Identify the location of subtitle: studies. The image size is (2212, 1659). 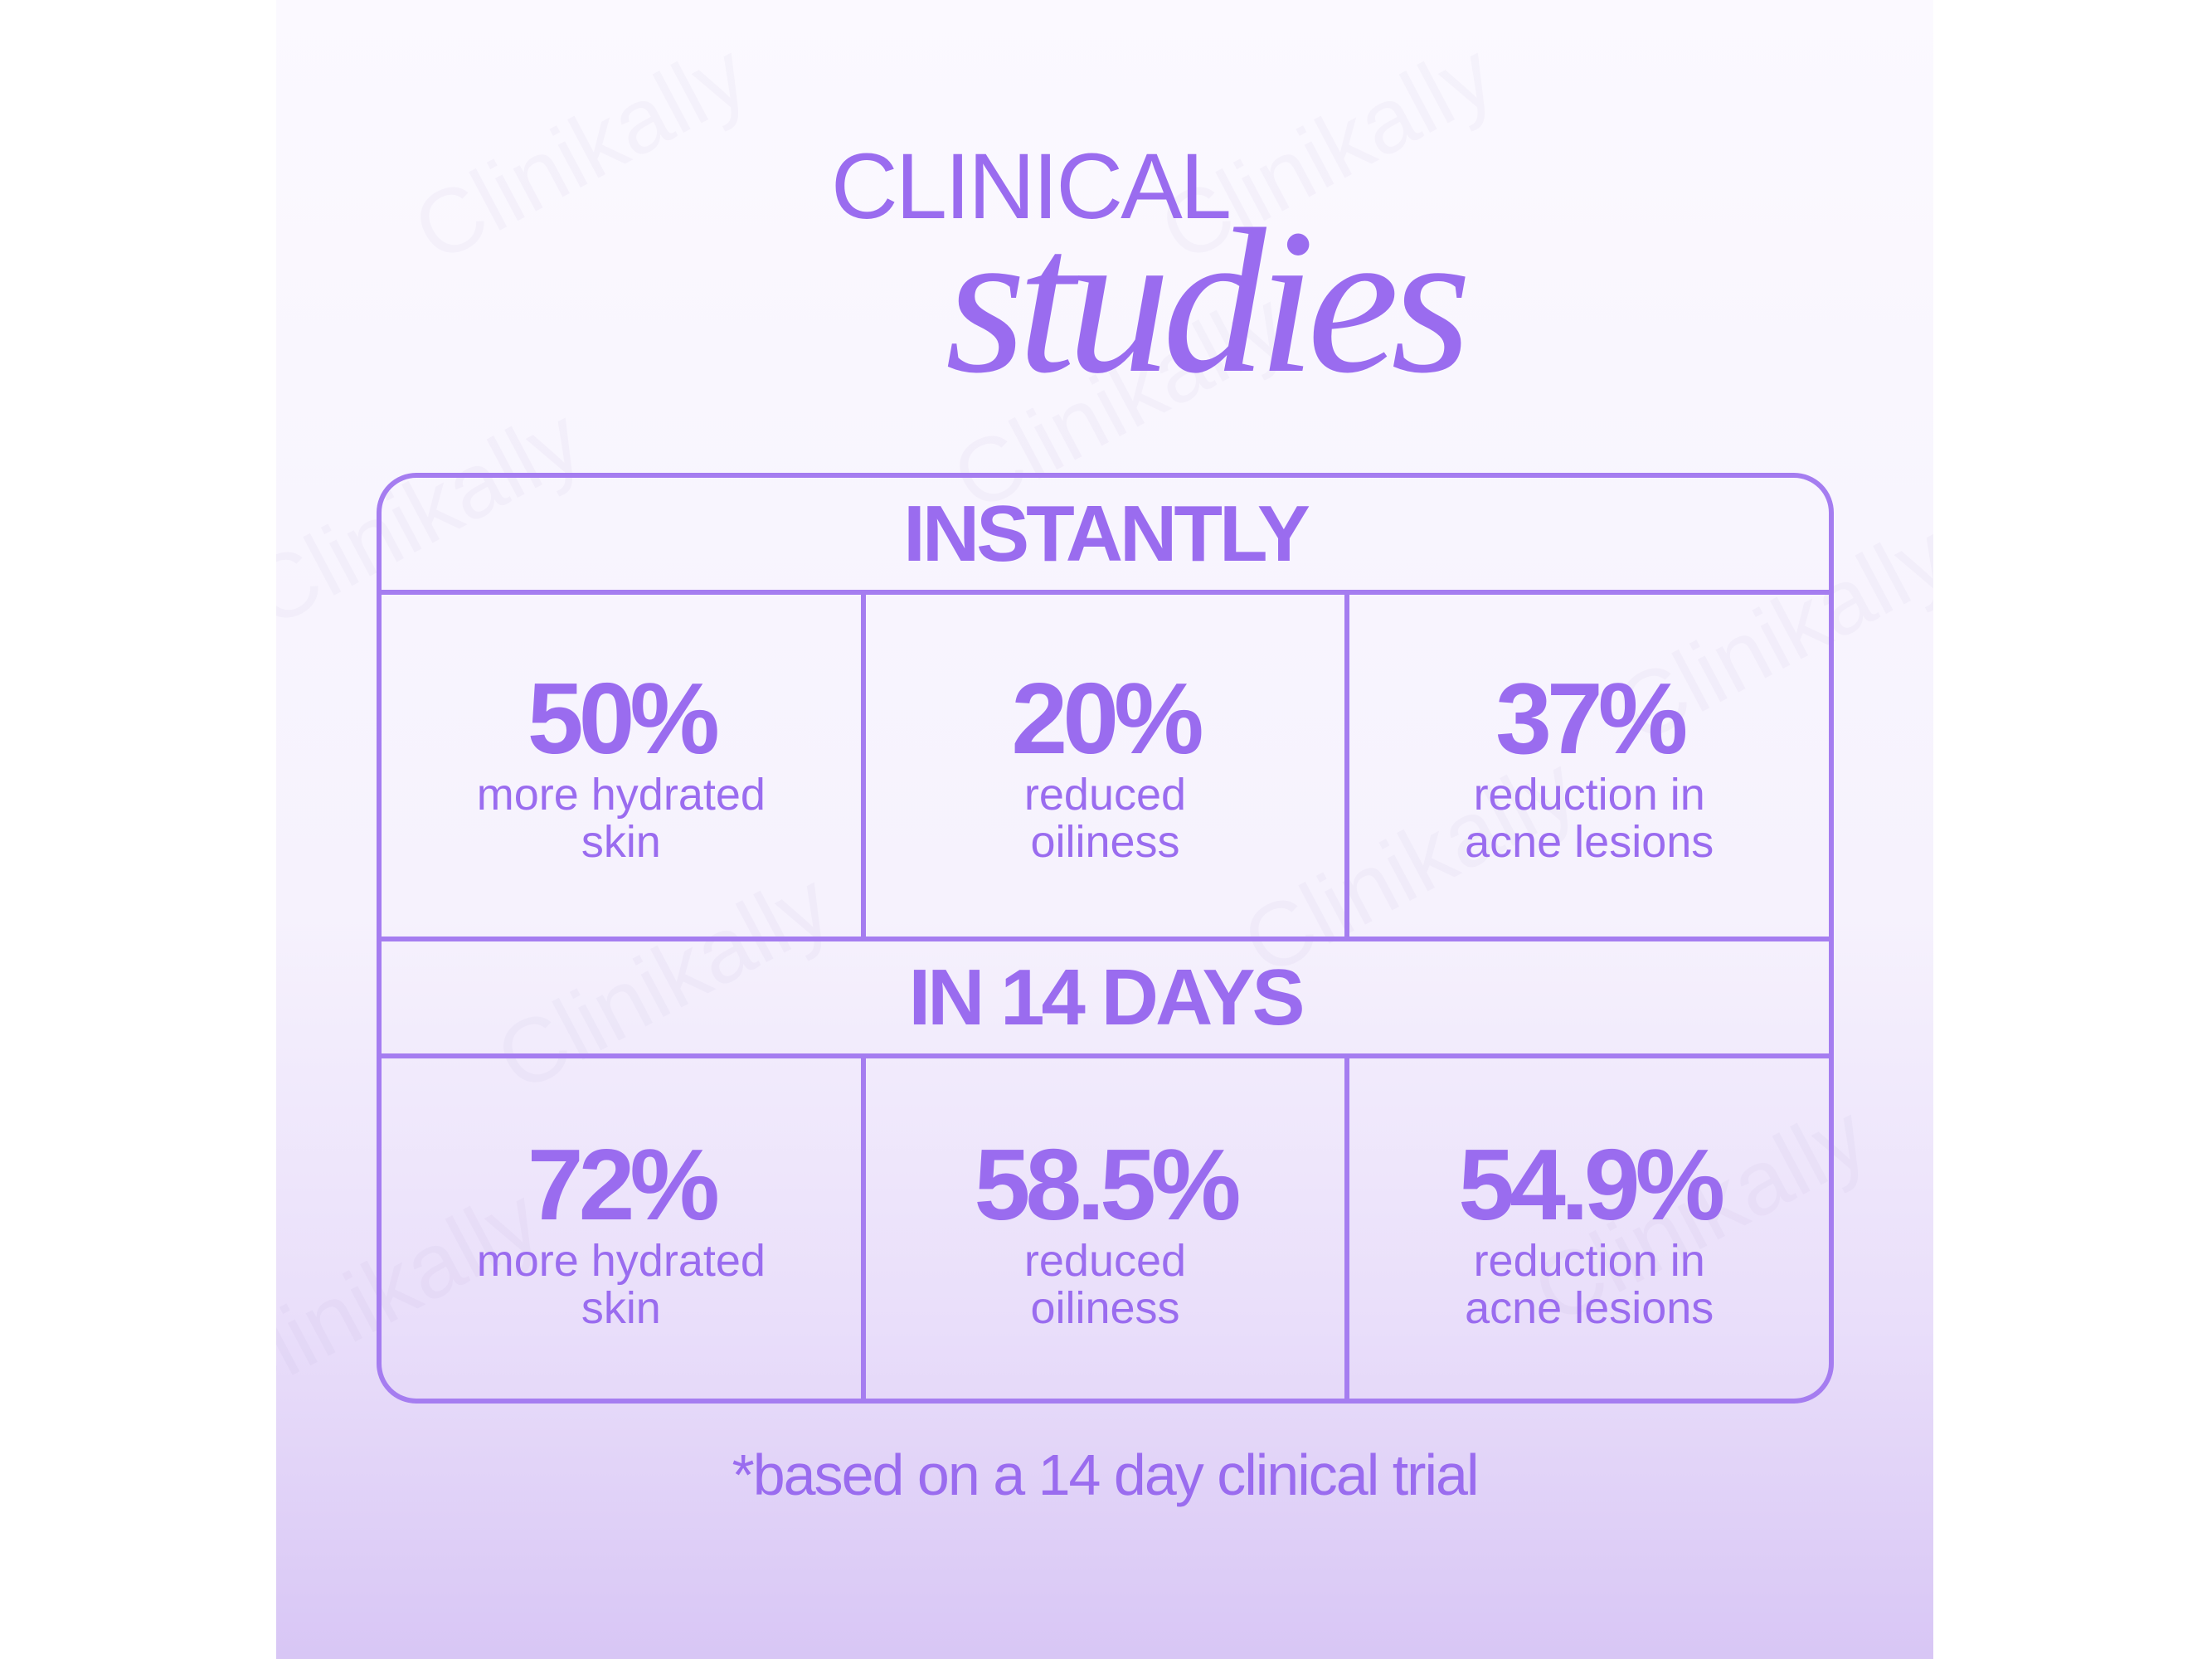
(1208, 301).